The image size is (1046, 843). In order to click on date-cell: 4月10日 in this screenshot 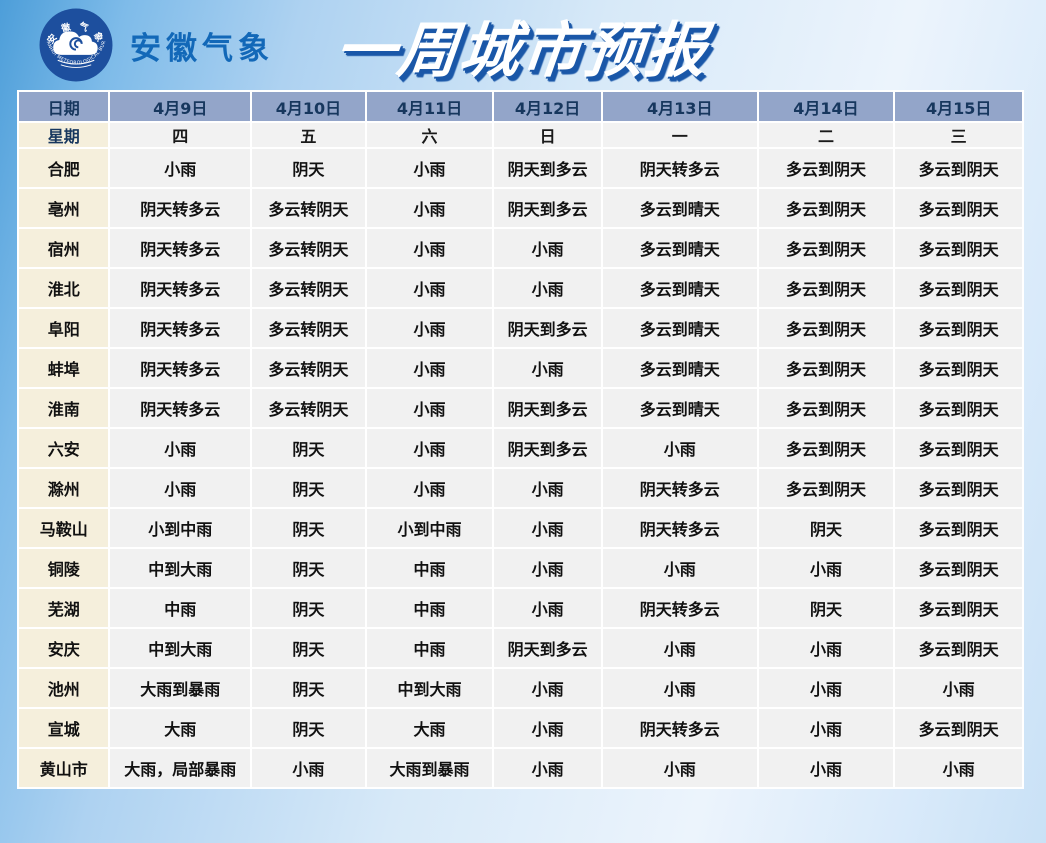, I will do `click(308, 106)`.